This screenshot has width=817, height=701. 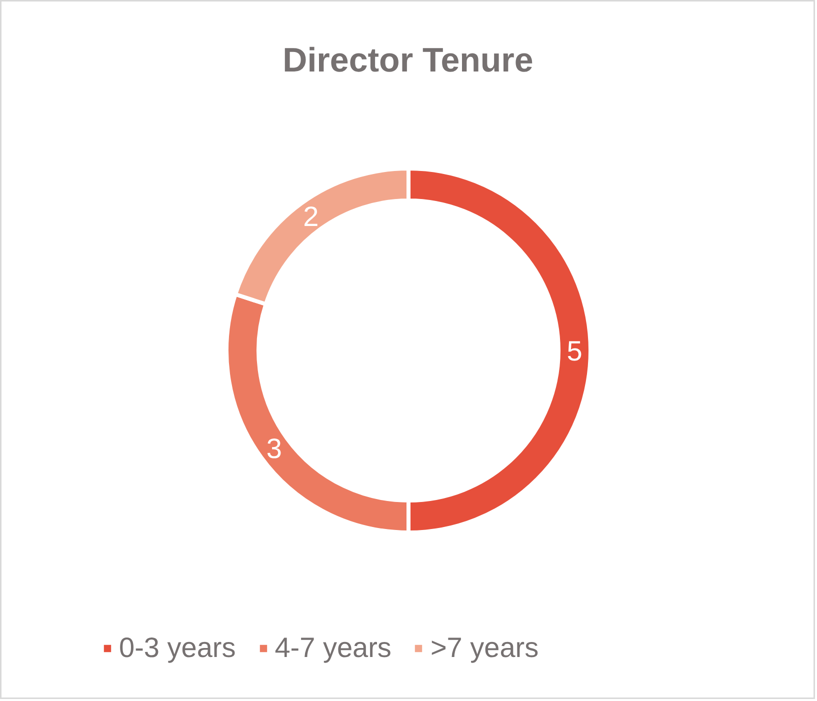 I want to click on legend-label: 0-3 years, so click(x=177, y=648).